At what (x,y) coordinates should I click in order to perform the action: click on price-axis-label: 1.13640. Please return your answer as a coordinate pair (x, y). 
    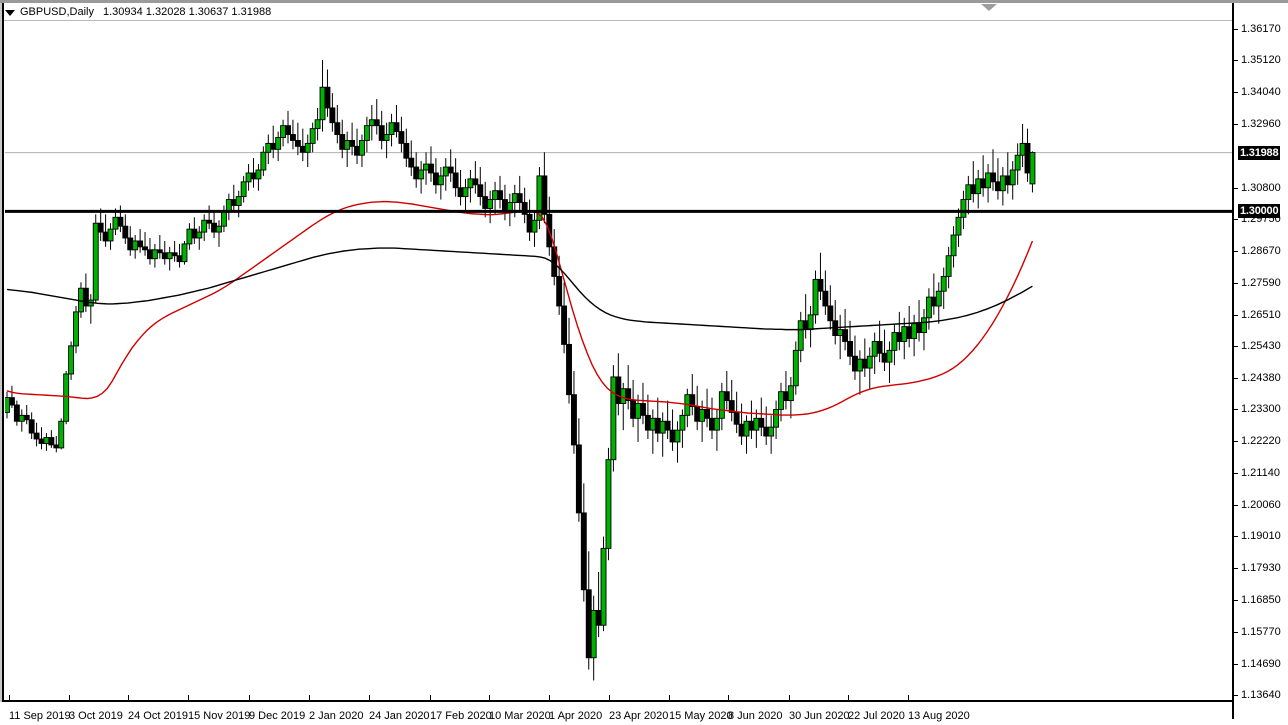
    Looking at the image, I should click on (1261, 695).